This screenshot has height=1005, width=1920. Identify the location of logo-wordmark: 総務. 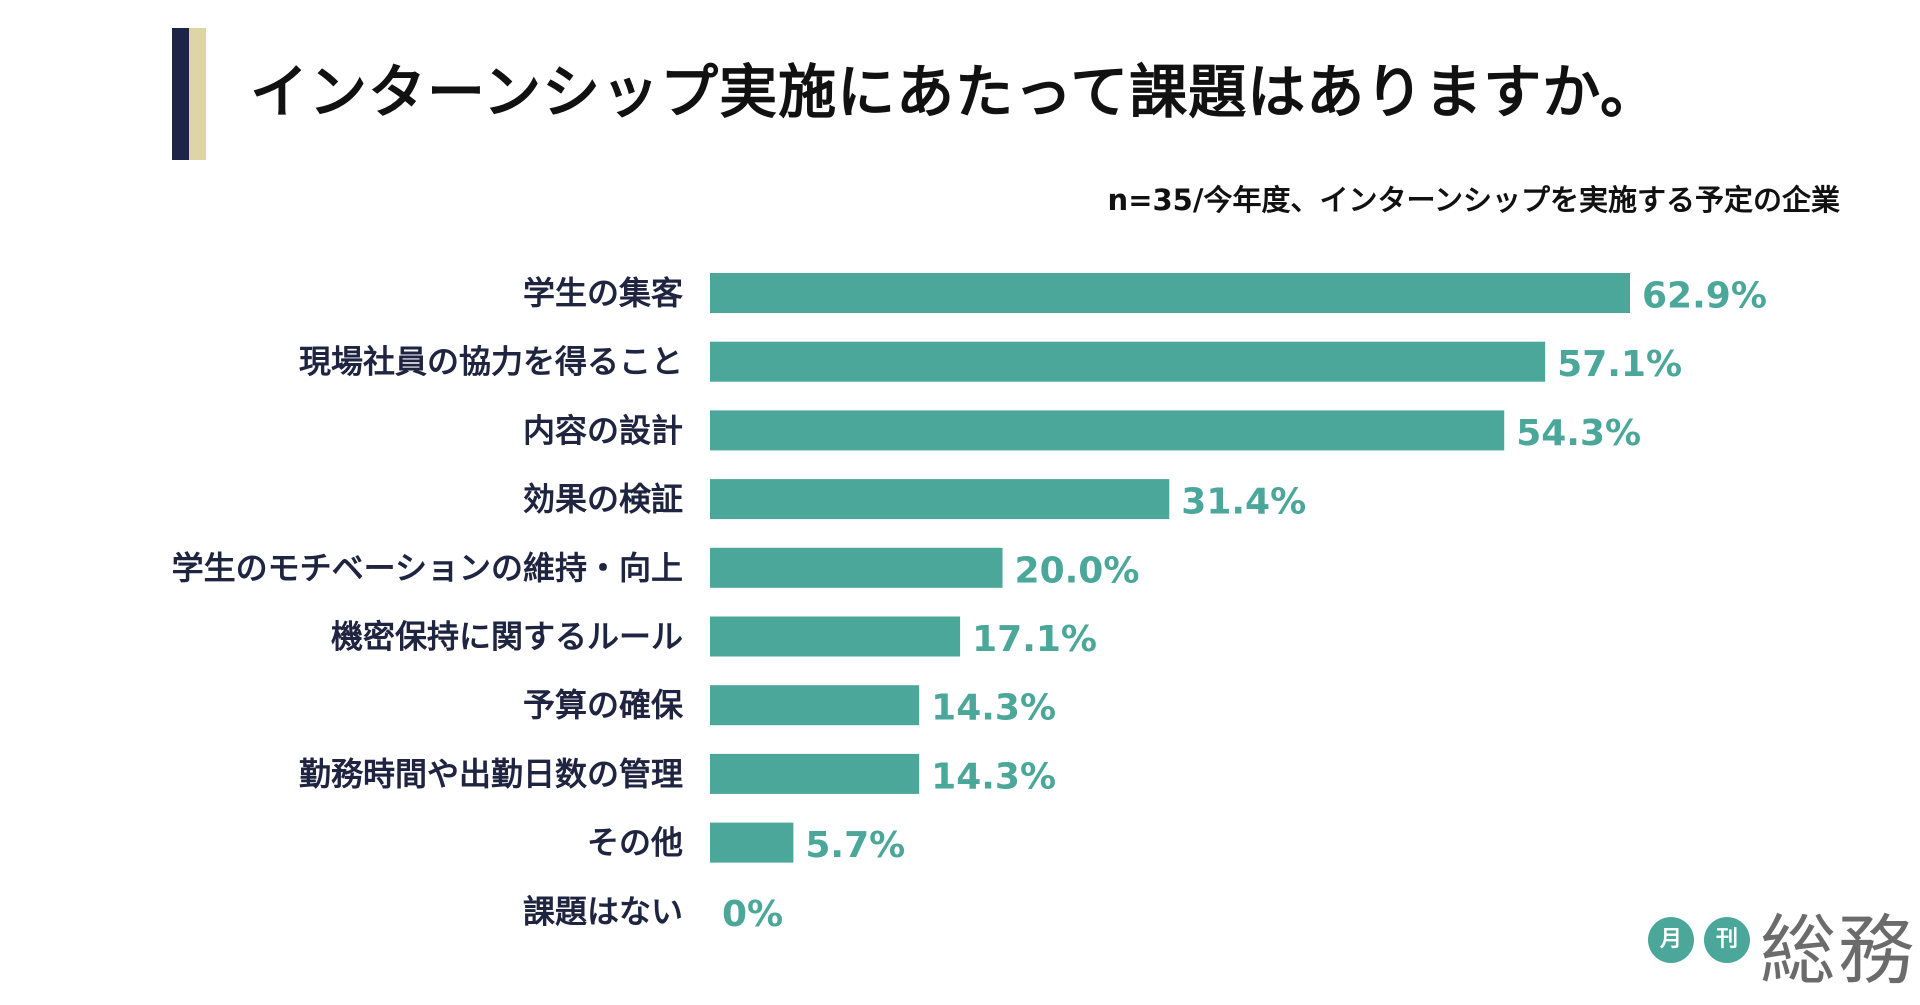
(1838, 950).